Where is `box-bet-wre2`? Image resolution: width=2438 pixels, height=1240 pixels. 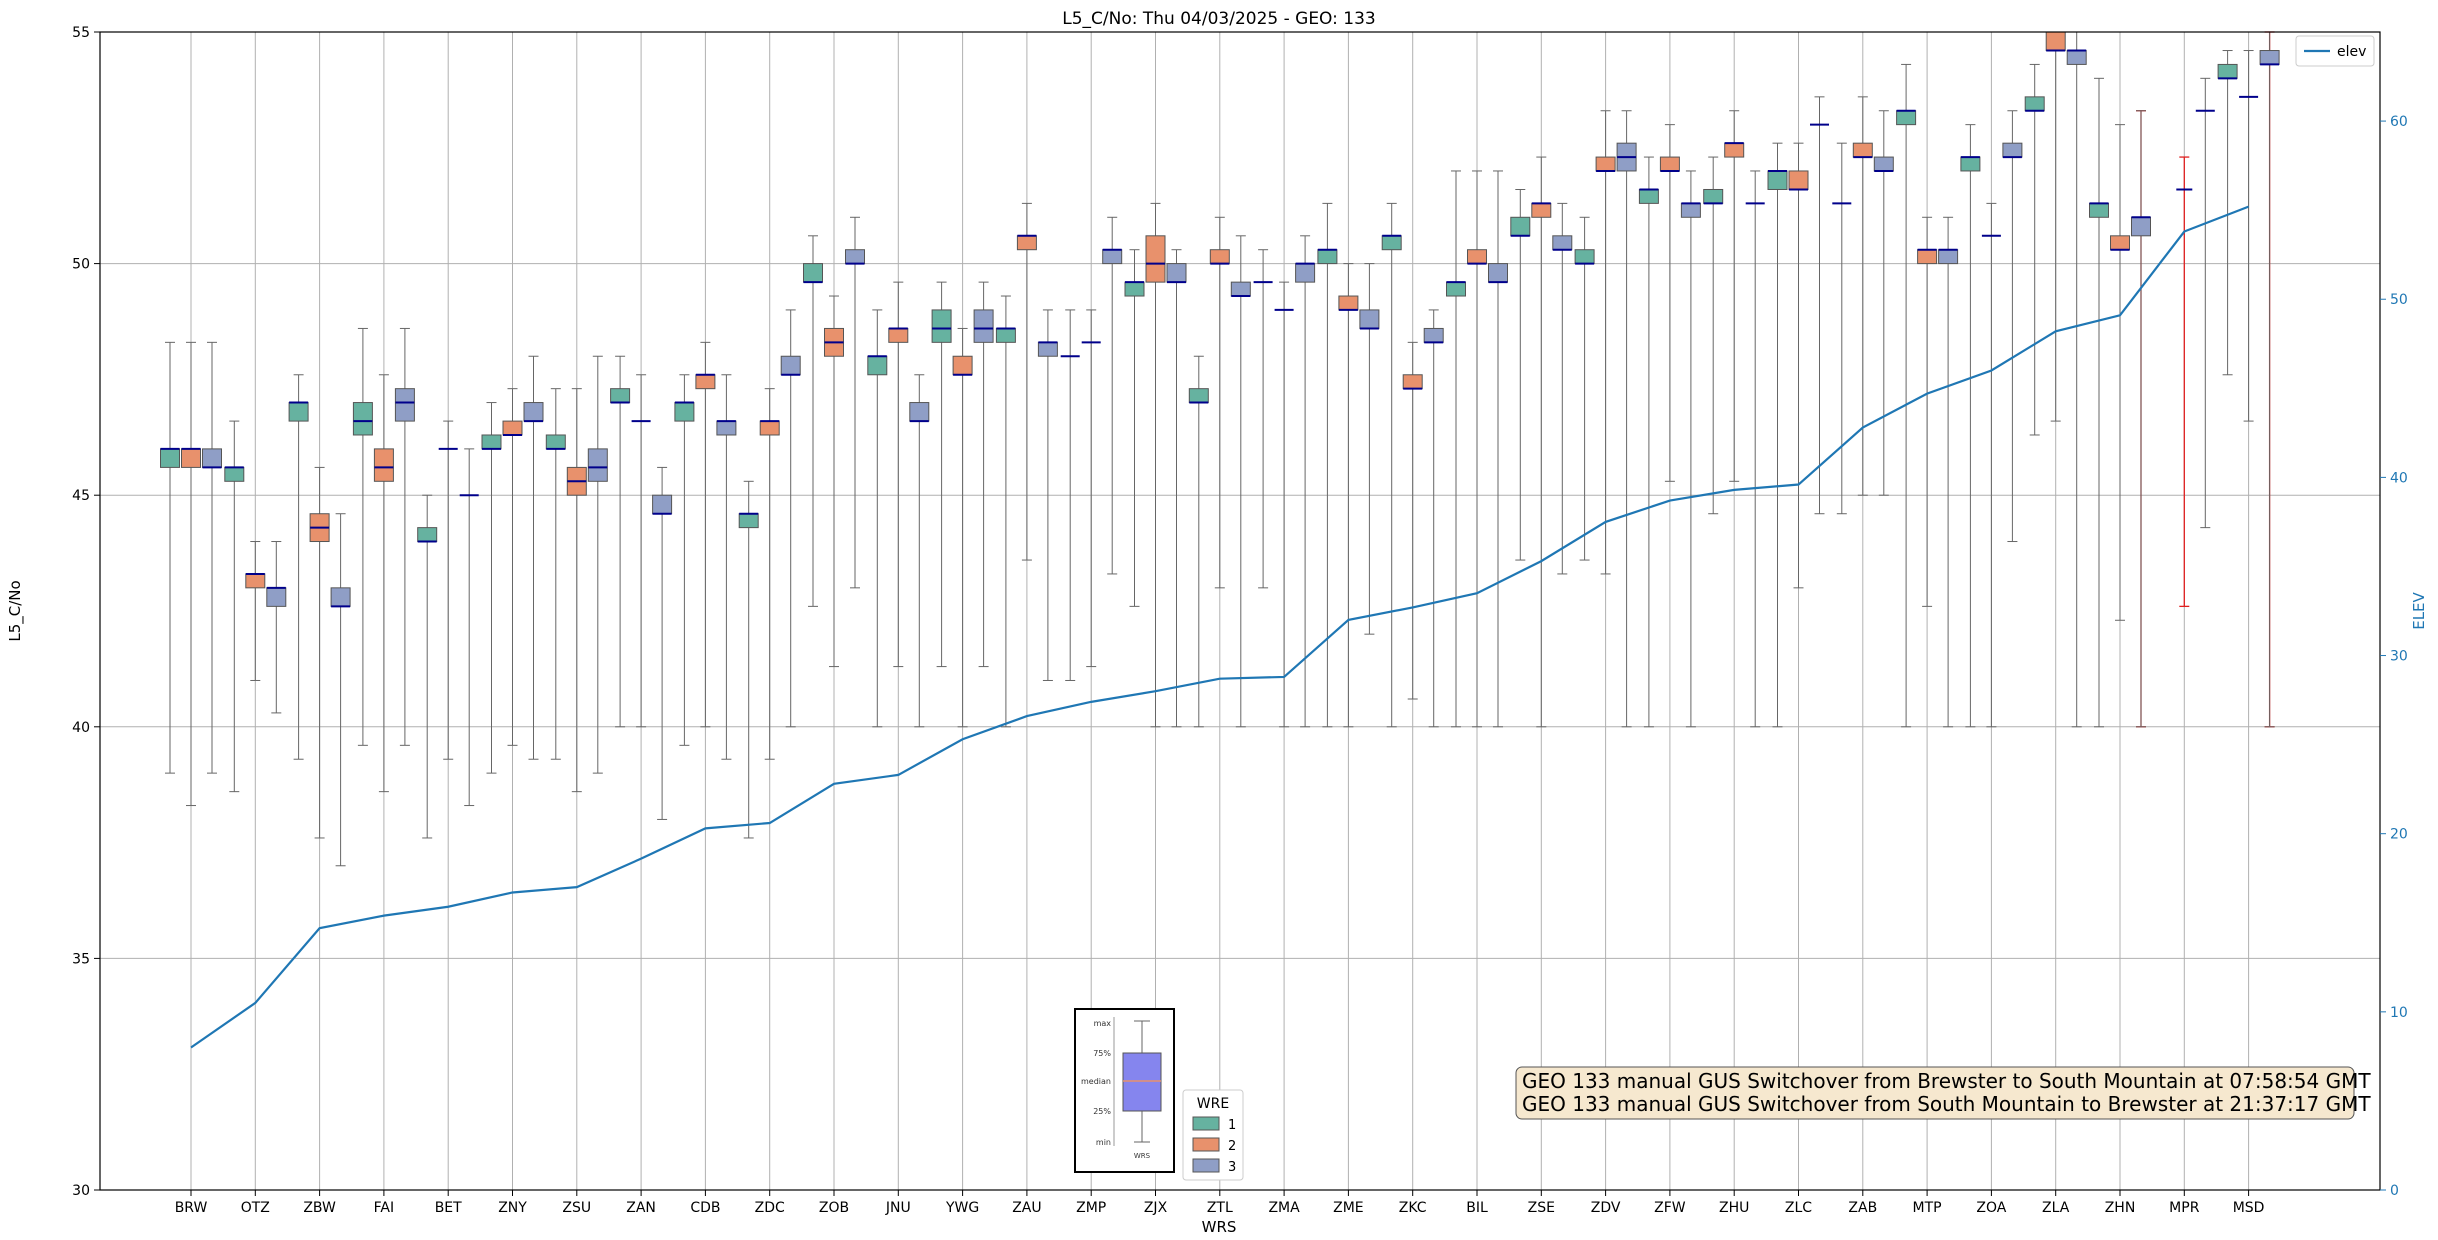
box-bet-wre2 is located at coordinates (448, 590).